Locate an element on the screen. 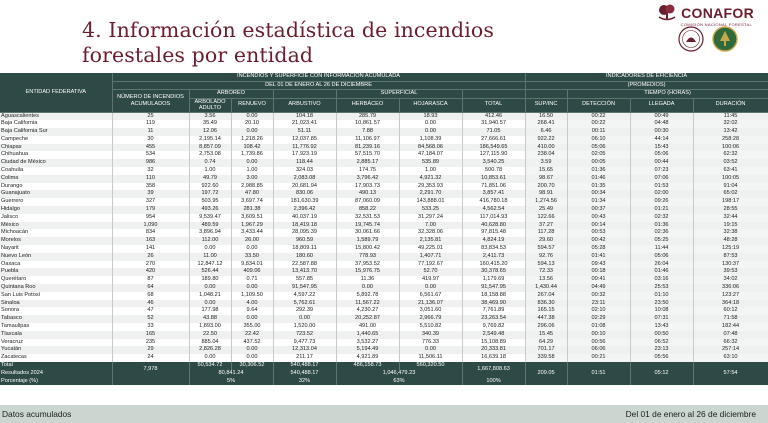  cell-llegada: 07:31 is located at coordinates (662, 319).